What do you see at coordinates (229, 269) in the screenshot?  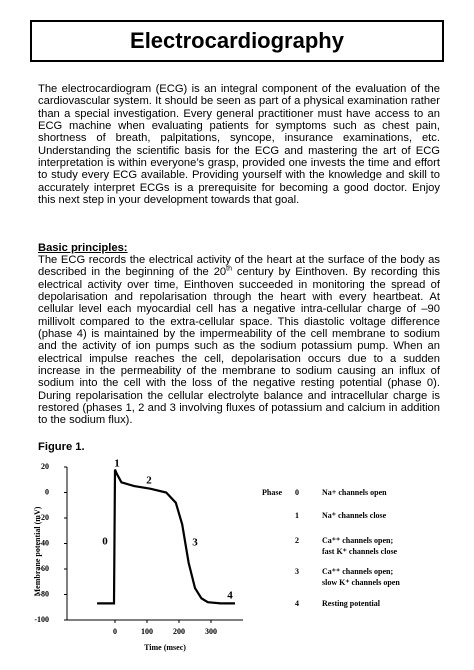 I see `superscript: th` at bounding box center [229, 269].